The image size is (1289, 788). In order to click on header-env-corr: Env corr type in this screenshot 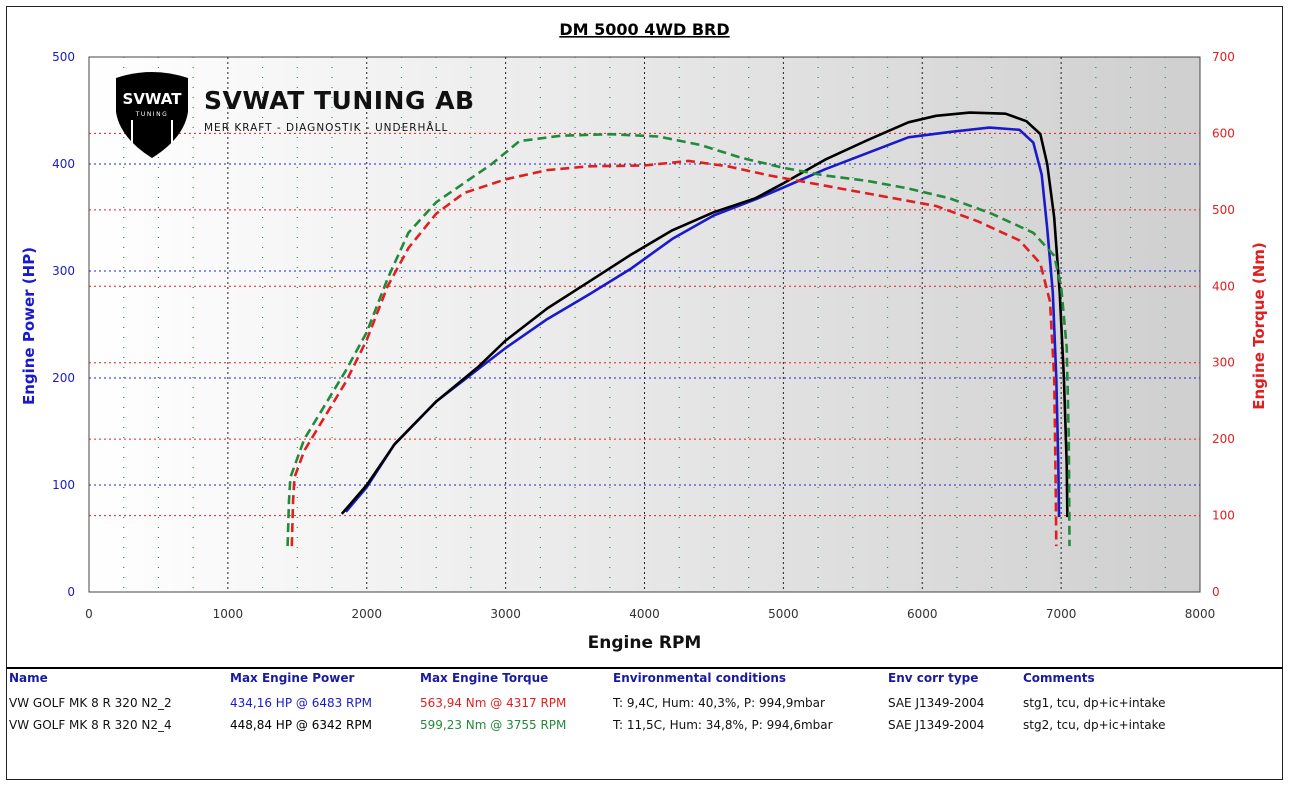, I will do `click(933, 678)`.